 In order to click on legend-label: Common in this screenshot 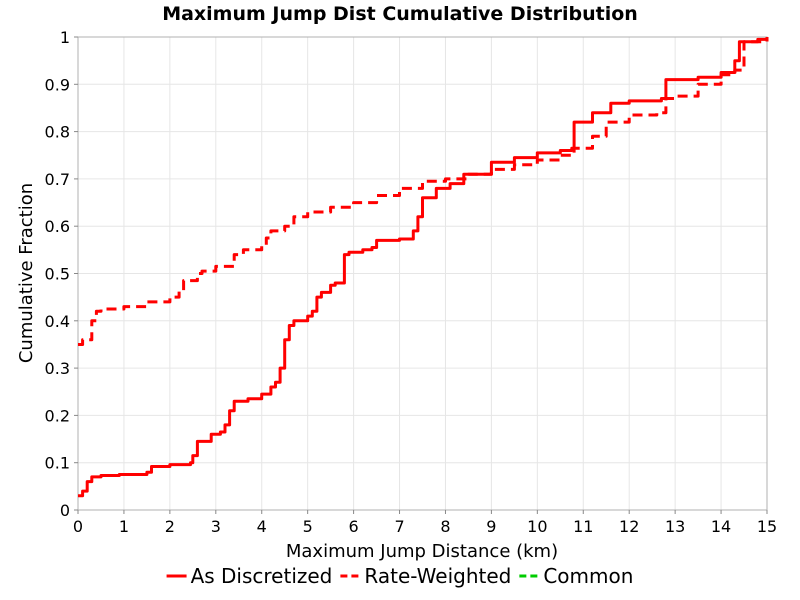, I will do `click(588, 576)`.